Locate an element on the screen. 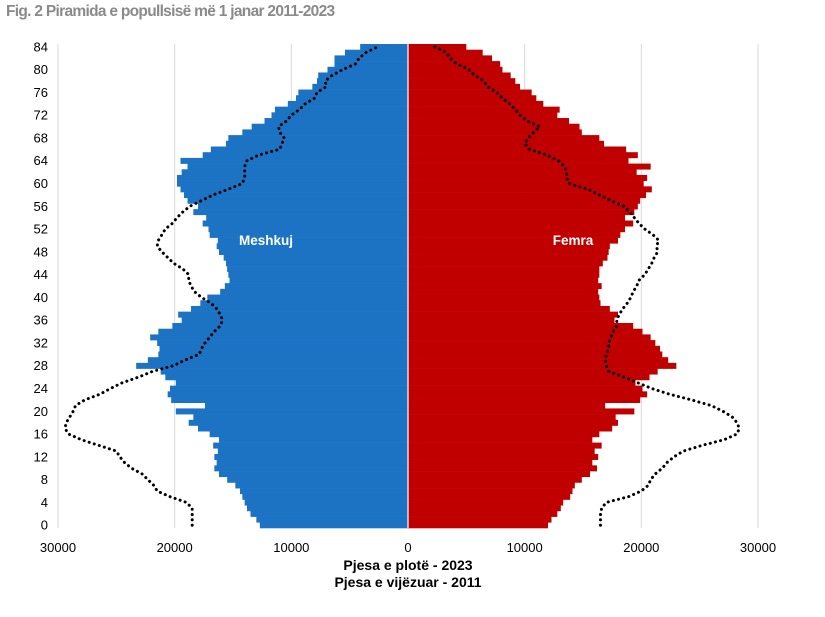  y-tick-label: 60 is located at coordinates (41, 183).